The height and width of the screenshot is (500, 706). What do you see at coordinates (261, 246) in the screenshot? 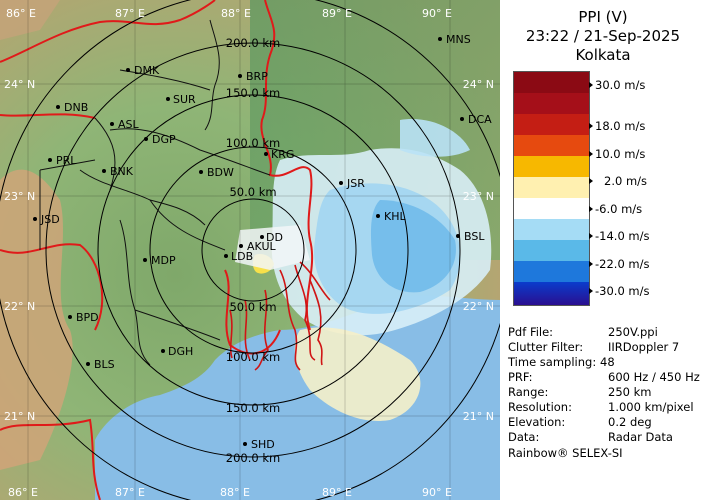
I see `city-label-akul: AKUL` at bounding box center [261, 246].